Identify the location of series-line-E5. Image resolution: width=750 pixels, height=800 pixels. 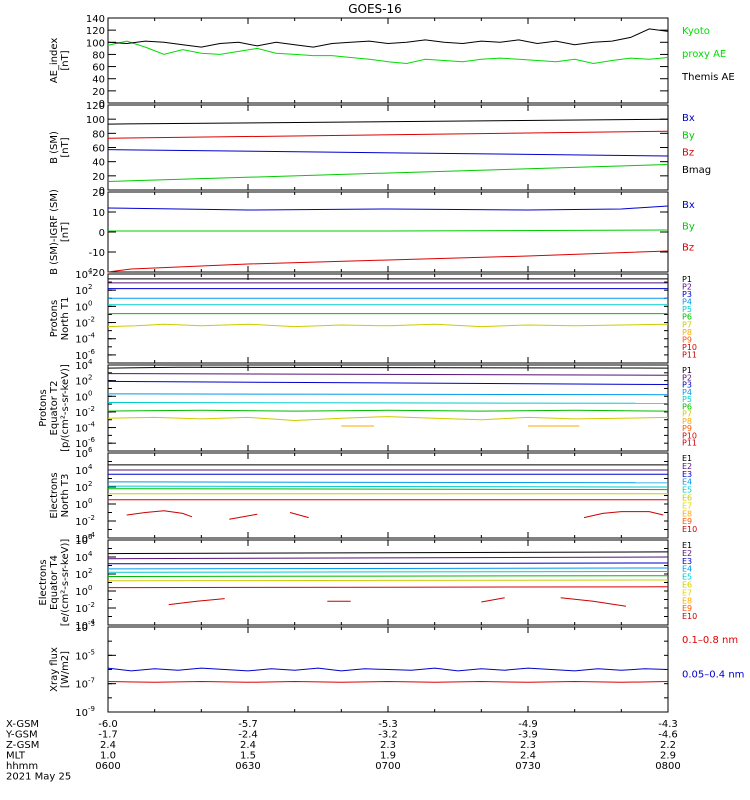
(388, 572).